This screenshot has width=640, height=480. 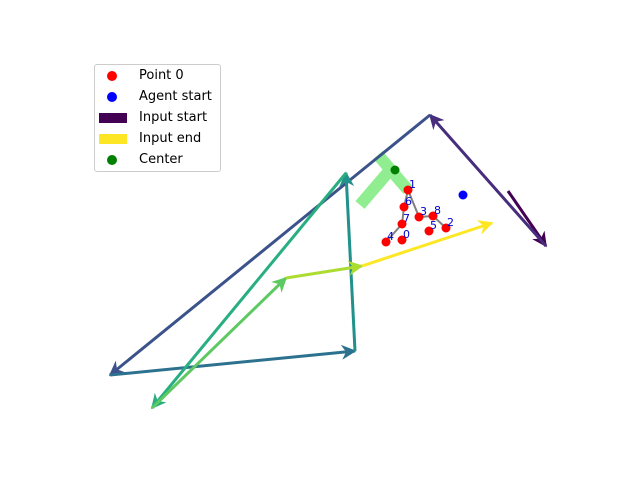 What do you see at coordinates (112, 160) in the screenshot?
I see `green-dot-icon` at bounding box center [112, 160].